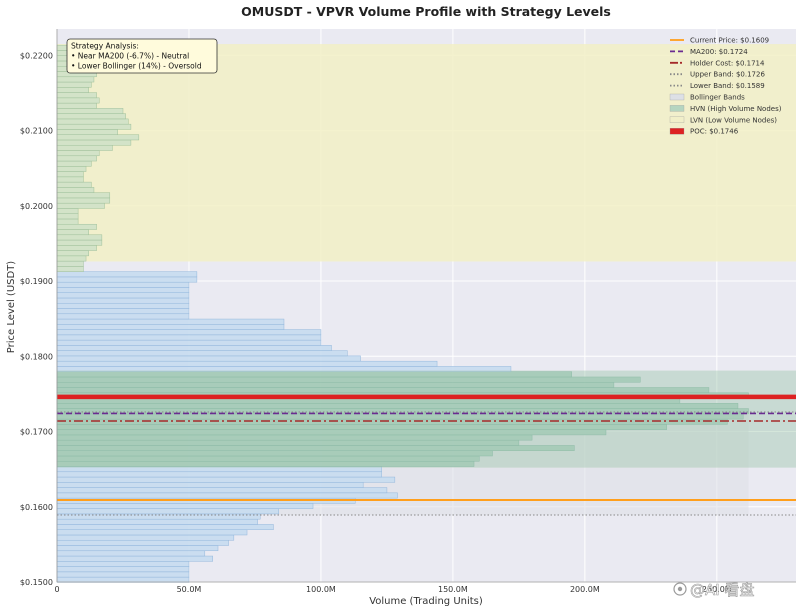  What do you see at coordinates (189, 589) in the screenshot?
I see `x-tick-label: 50.0M` at bounding box center [189, 589].